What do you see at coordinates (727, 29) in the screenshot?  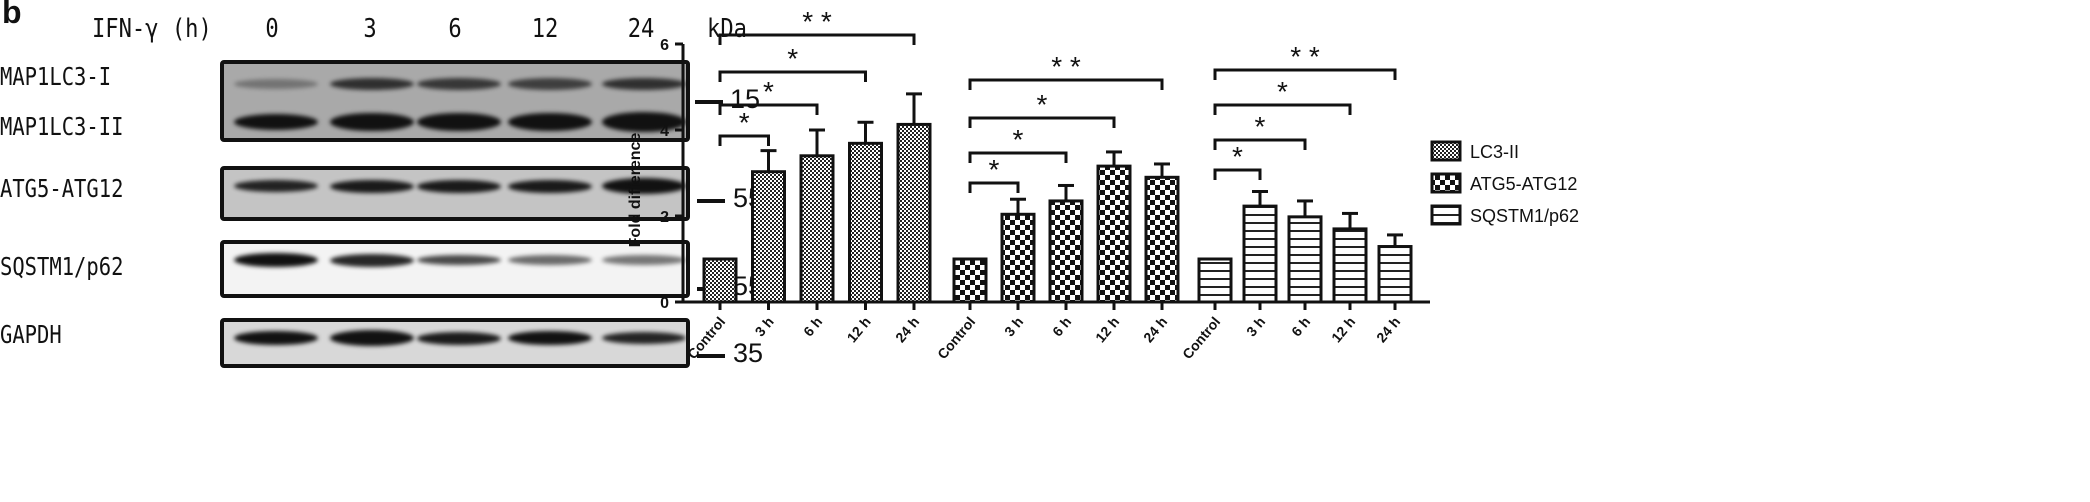 I see `unit-label: kDa` at bounding box center [727, 29].